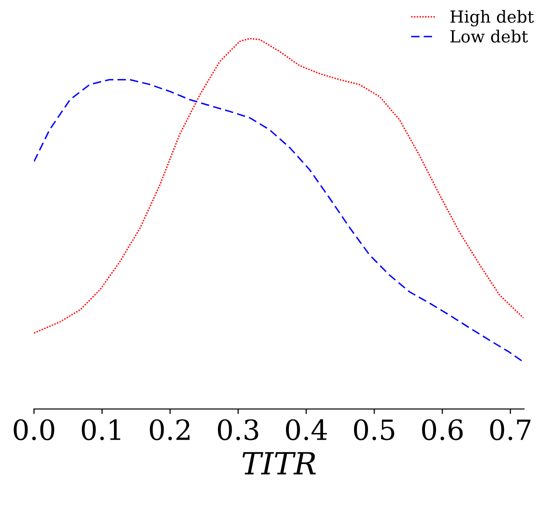 This screenshot has width=536, height=506. I want to click on x-tick-label: 0.3, so click(238, 429).